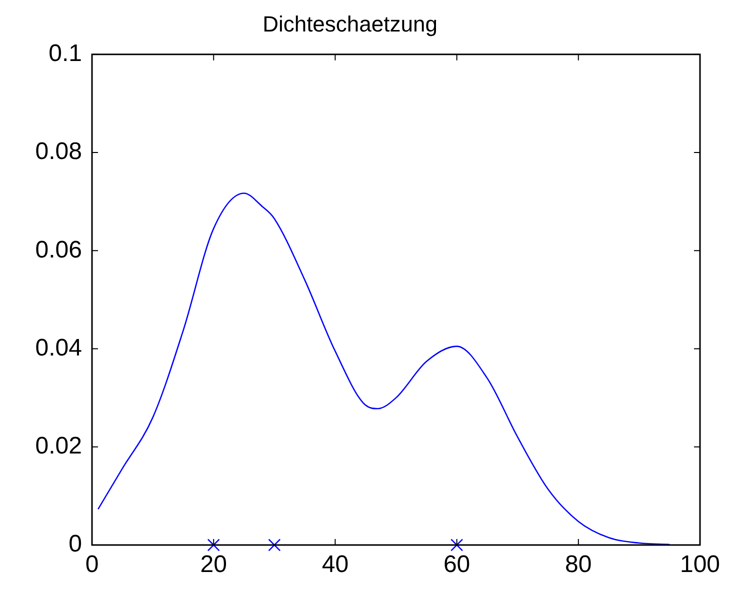  I want to click on y-tick-label: 0.02, so click(58, 446).